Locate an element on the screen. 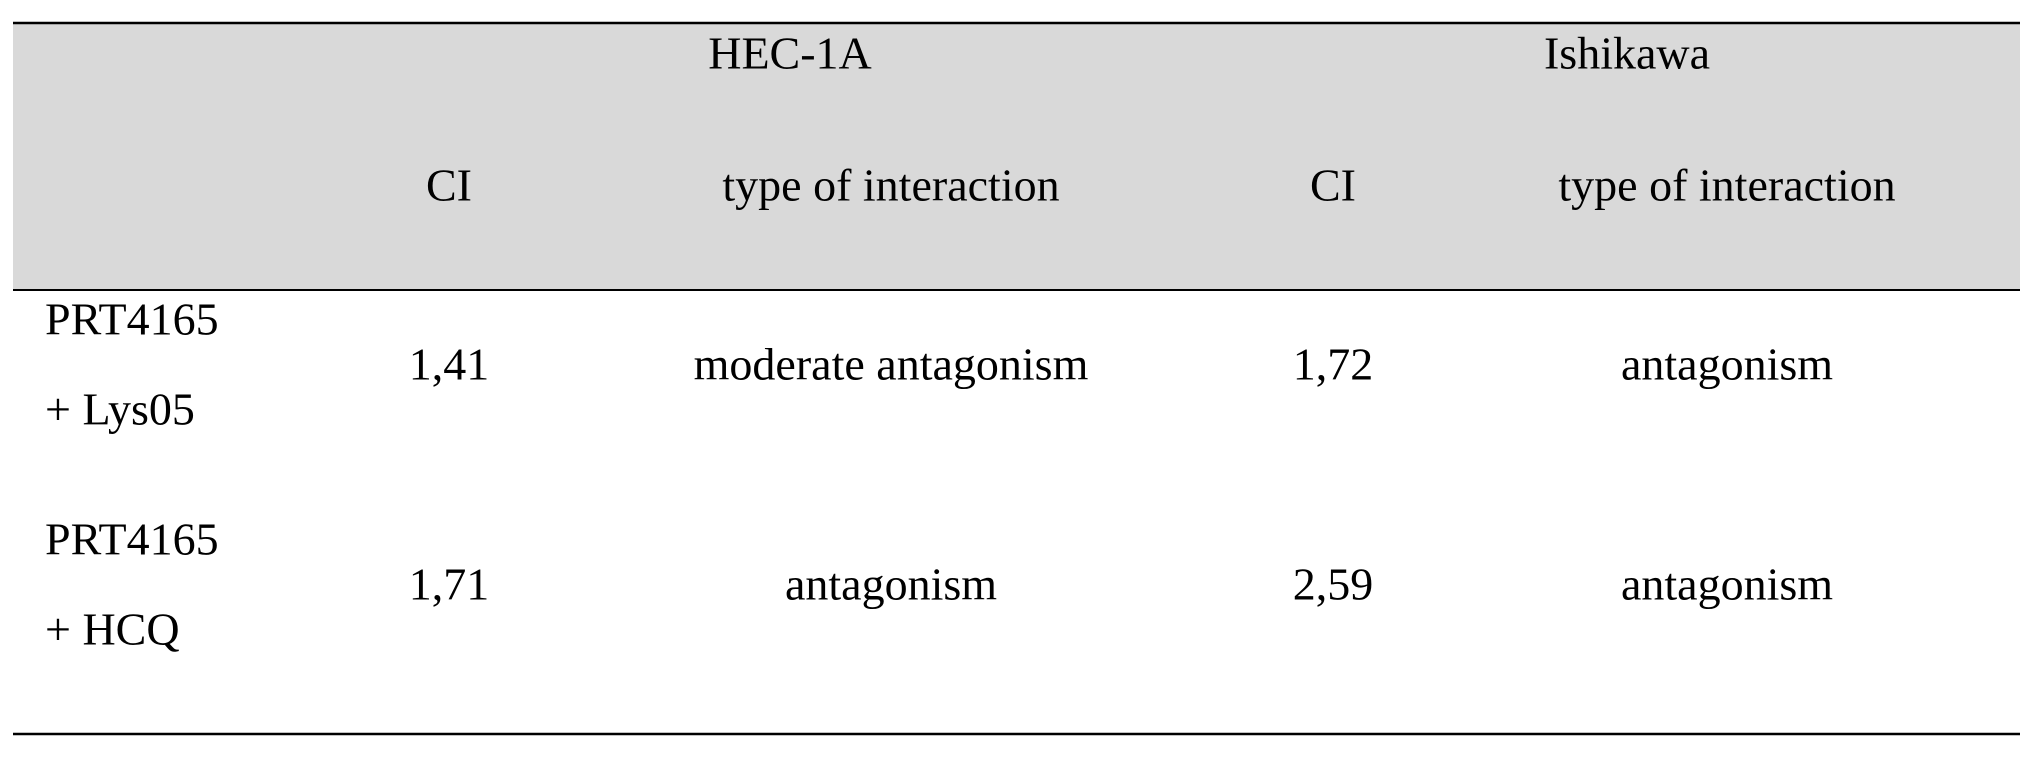 The width and height of the screenshot is (2031, 764). row-label: + Lys05 is located at coordinates (120, 409).